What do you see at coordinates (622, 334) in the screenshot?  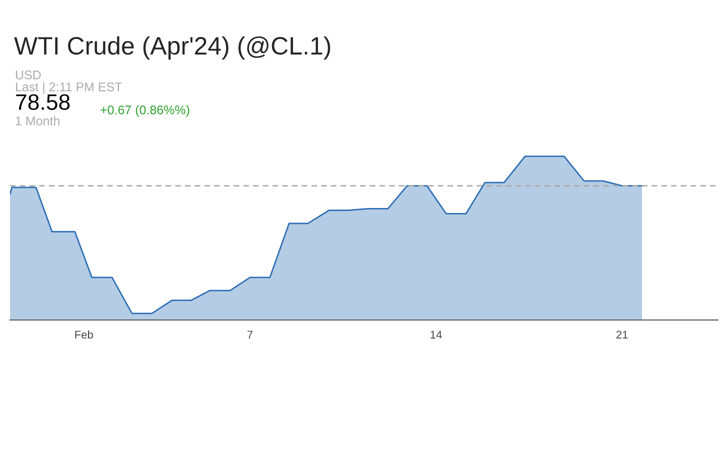 I see `x-tick-label: 21` at bounding box center [622, 334].